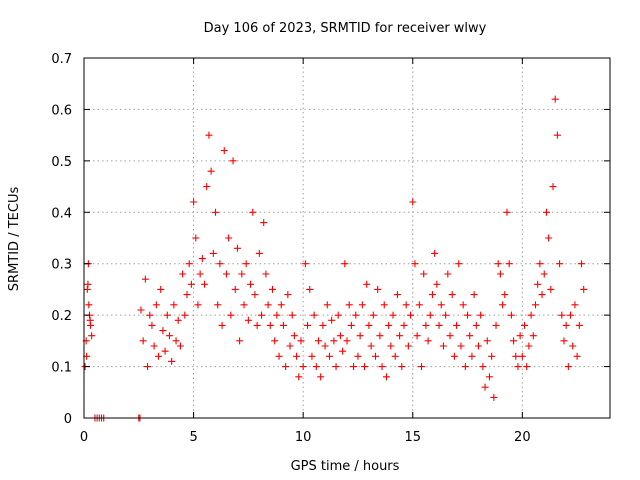  Describe the element at coordinates (61, 59) in the screenshot. I see `y-tick-label: 0.7` at that location.